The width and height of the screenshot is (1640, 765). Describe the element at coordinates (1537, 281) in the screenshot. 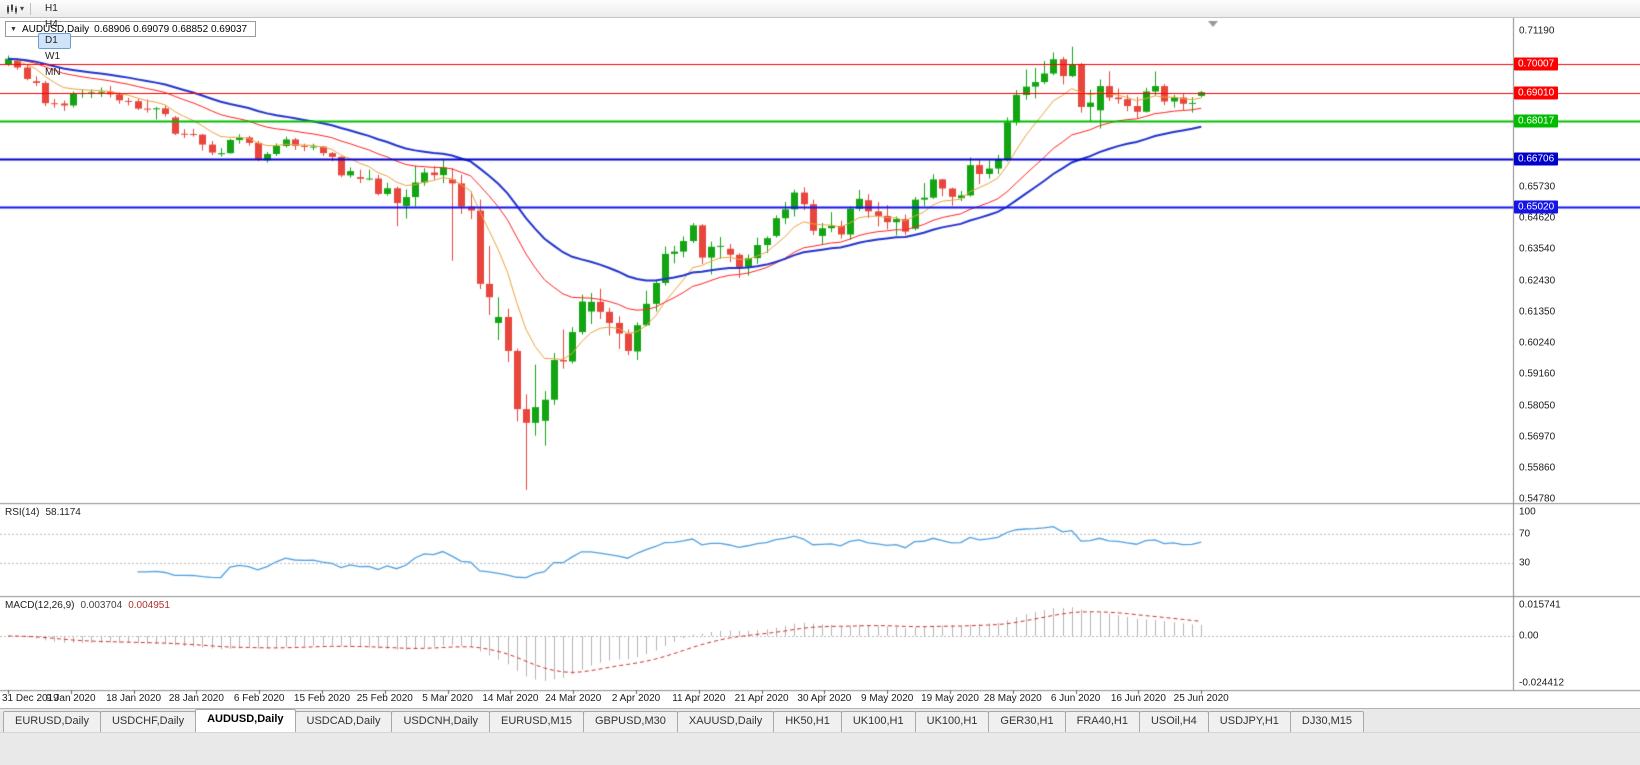

I see `price-axis-label: 0.62430` at that location.